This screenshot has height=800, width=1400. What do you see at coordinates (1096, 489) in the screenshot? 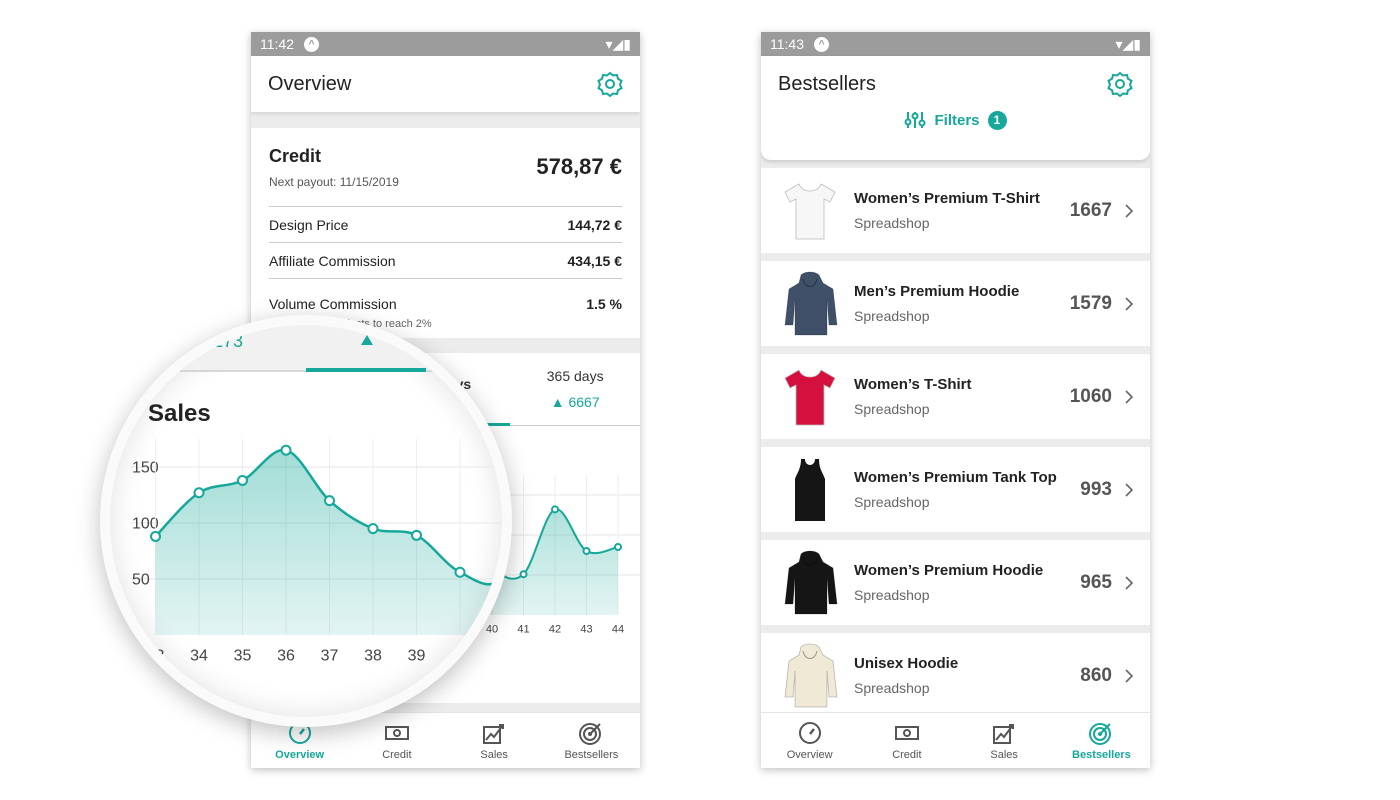
I see `sales-count: 993` at bounding box center [1096, 489].